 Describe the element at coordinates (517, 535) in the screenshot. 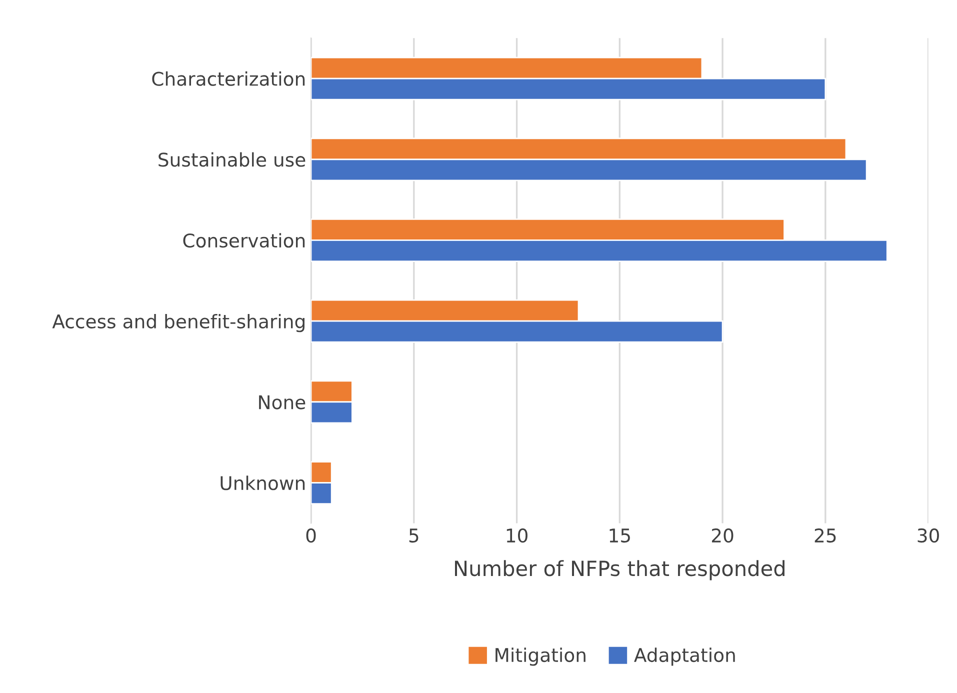

I see `x-tick-label: 10` at that location.